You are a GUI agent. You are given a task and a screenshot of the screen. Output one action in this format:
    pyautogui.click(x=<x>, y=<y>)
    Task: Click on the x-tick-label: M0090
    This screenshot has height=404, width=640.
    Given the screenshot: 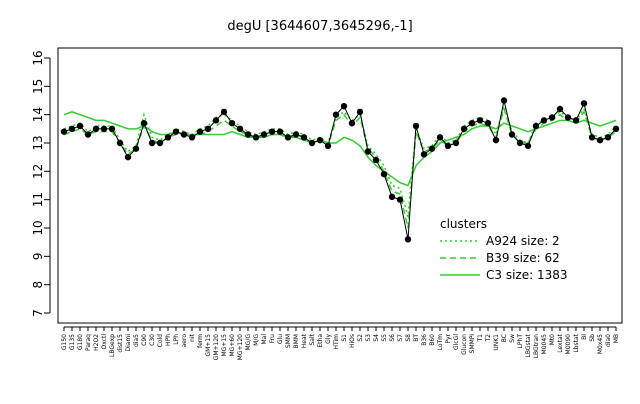 What is the action you would take?
    pyautogui.click(x=568, y=344)
    